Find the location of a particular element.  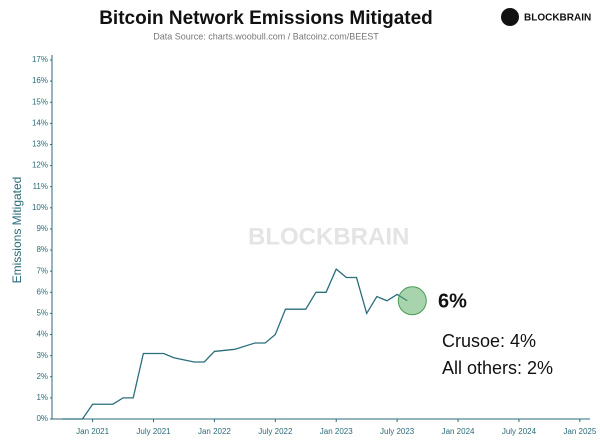

y-tick-label: 15% is located at coordinates (40, 101).